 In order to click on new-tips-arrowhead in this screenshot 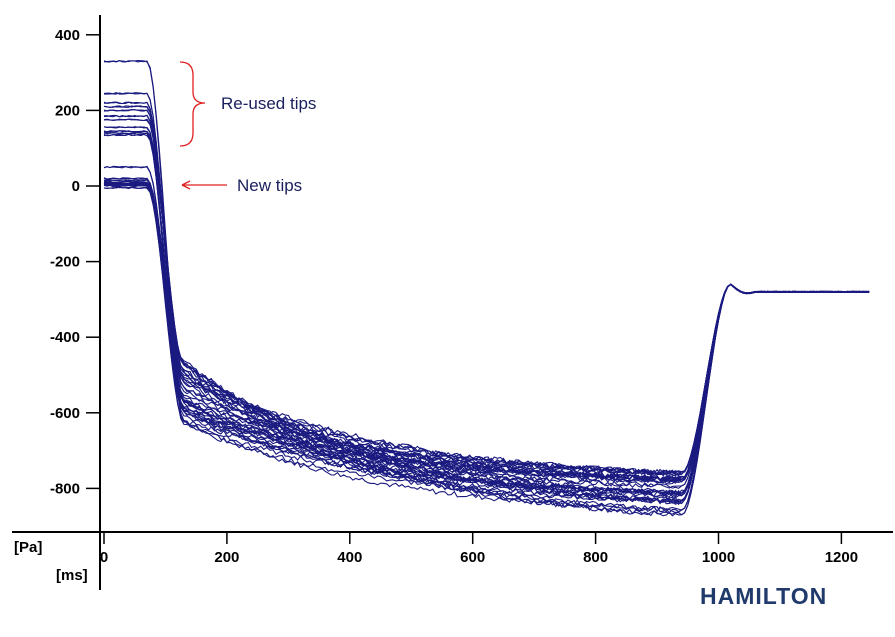, I will do `click(186, 185)`.